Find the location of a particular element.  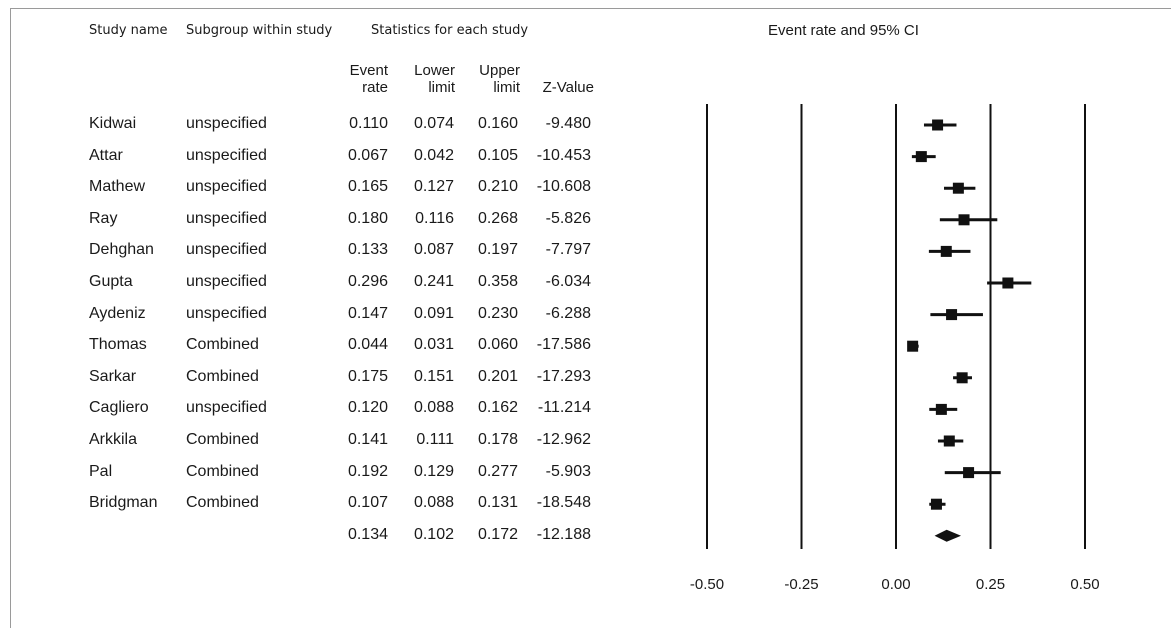

upper-limit: 0.105 is located at coordinates (497, 155).